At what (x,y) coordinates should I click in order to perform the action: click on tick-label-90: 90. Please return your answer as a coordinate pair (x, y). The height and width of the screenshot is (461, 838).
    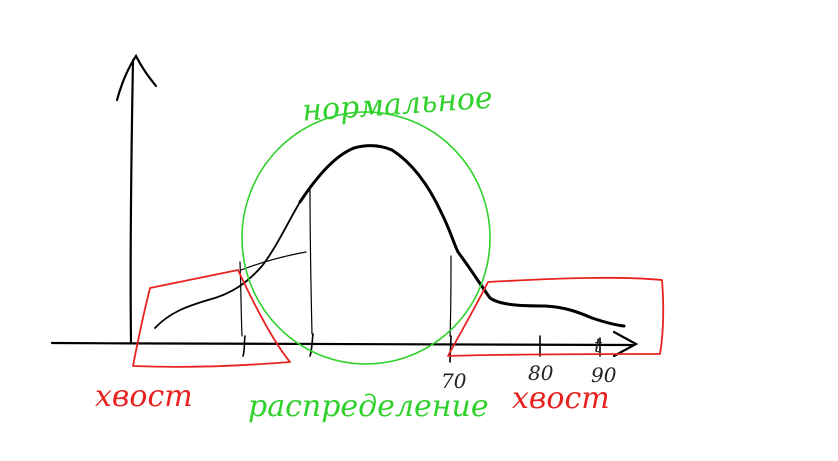
    Looking at the image, I should click on (604, 375).